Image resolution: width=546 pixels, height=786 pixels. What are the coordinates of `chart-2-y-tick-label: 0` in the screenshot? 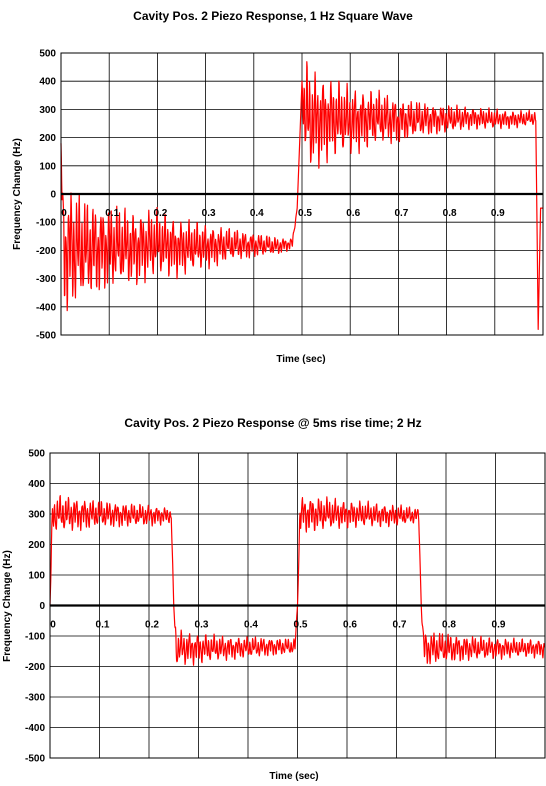 It's located at (42, 606).